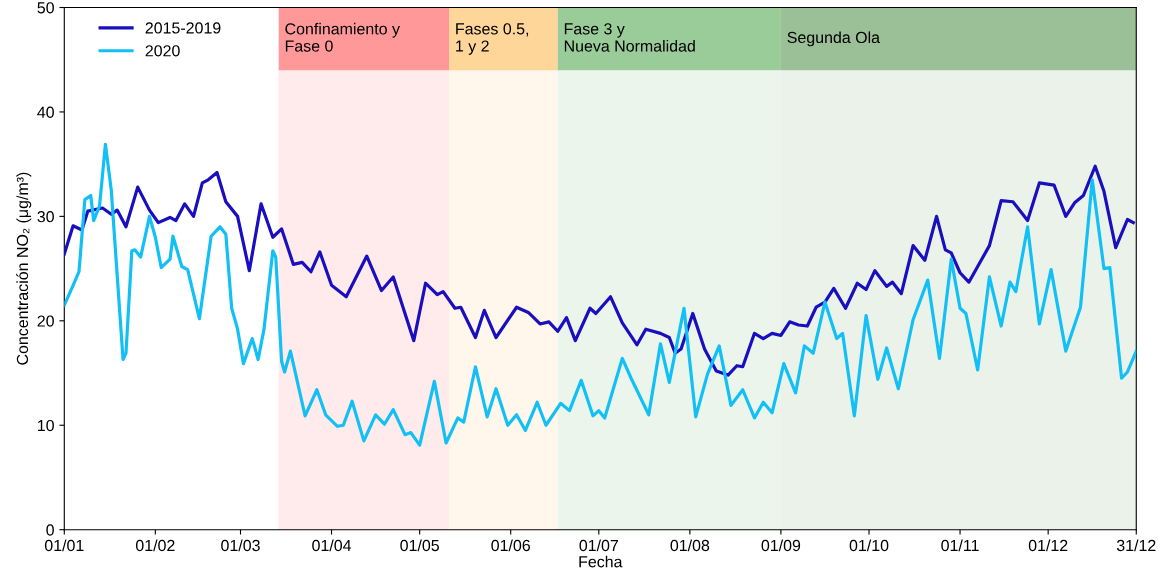 The height and width of the screenshot is (577, 1169). Describe the element at coordinates (781, 545) in the screenshot. I see `x-tick-label: 01/09` at that location.